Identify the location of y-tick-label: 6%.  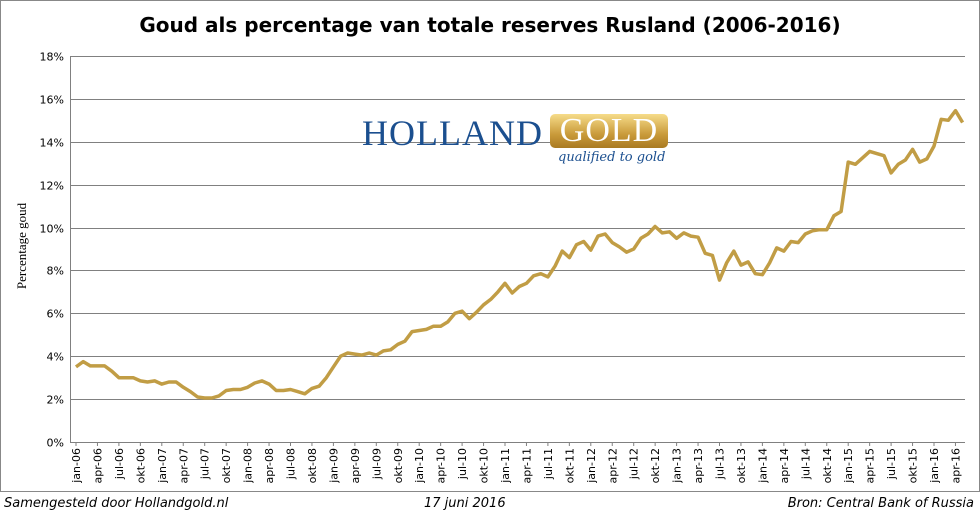
(55, 314).